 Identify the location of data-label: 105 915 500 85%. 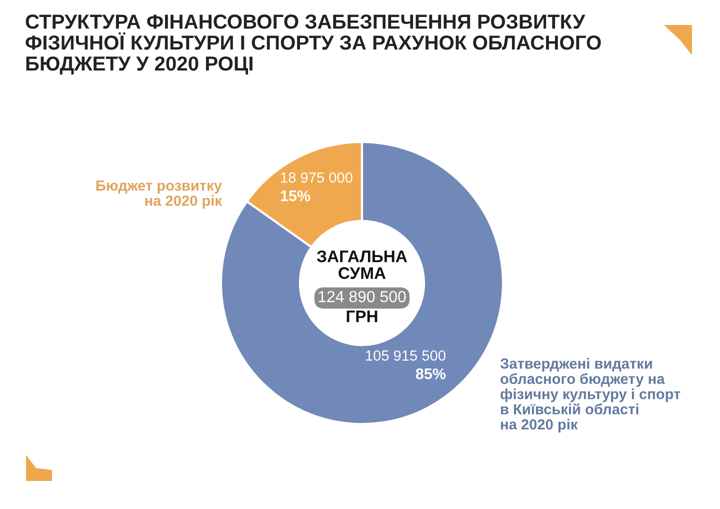
(406, 365).